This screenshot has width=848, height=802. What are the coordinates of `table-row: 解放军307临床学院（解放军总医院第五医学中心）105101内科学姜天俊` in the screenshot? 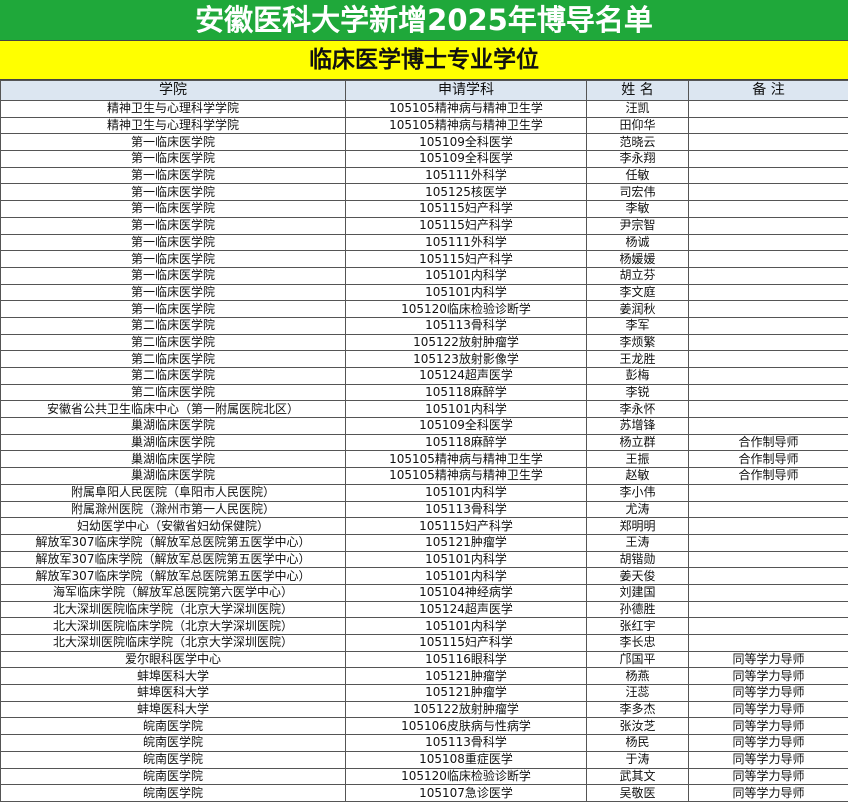 It's located at (424, 576).